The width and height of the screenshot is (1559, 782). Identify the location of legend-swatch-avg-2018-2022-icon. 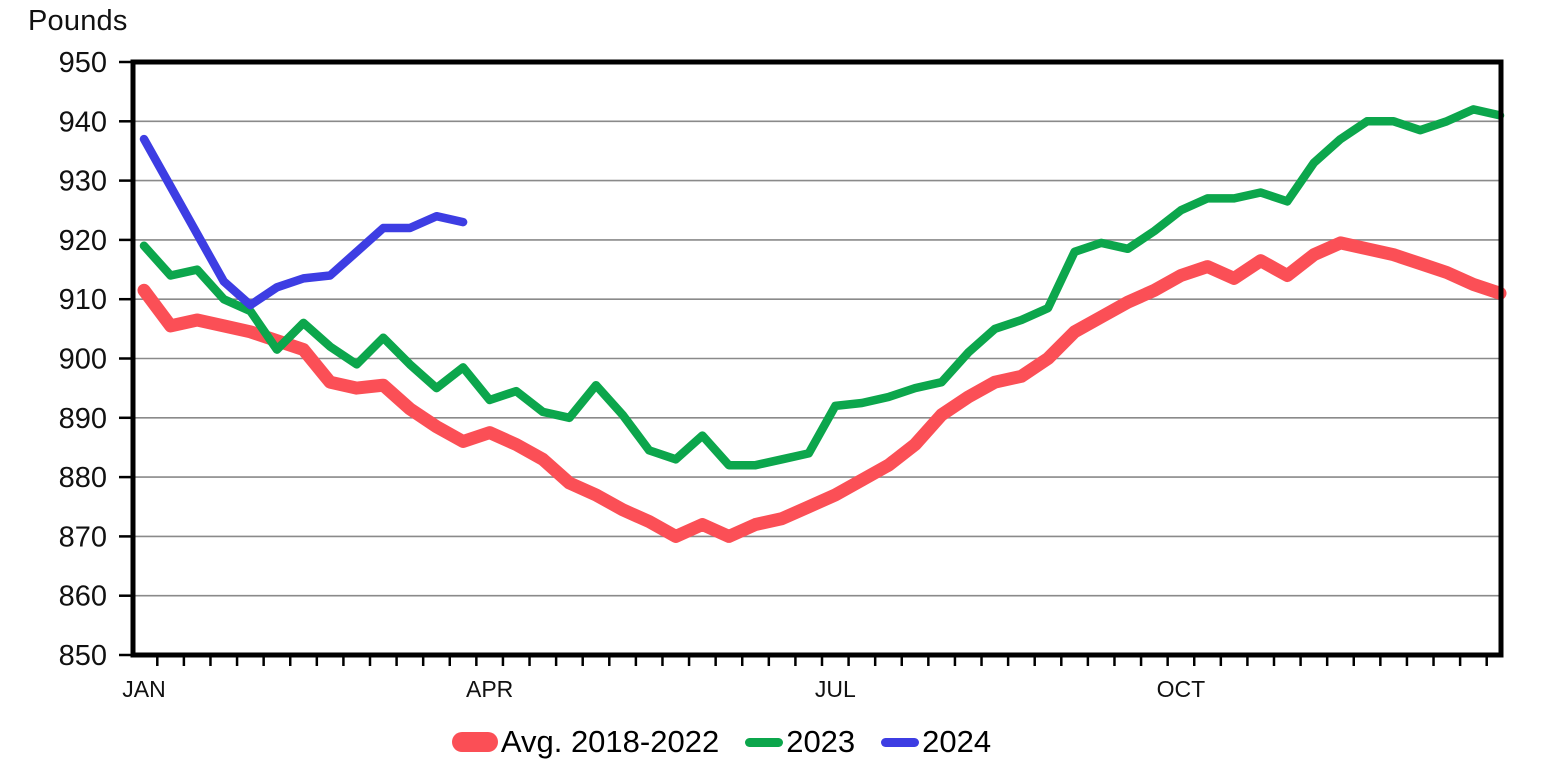
(474, 742).